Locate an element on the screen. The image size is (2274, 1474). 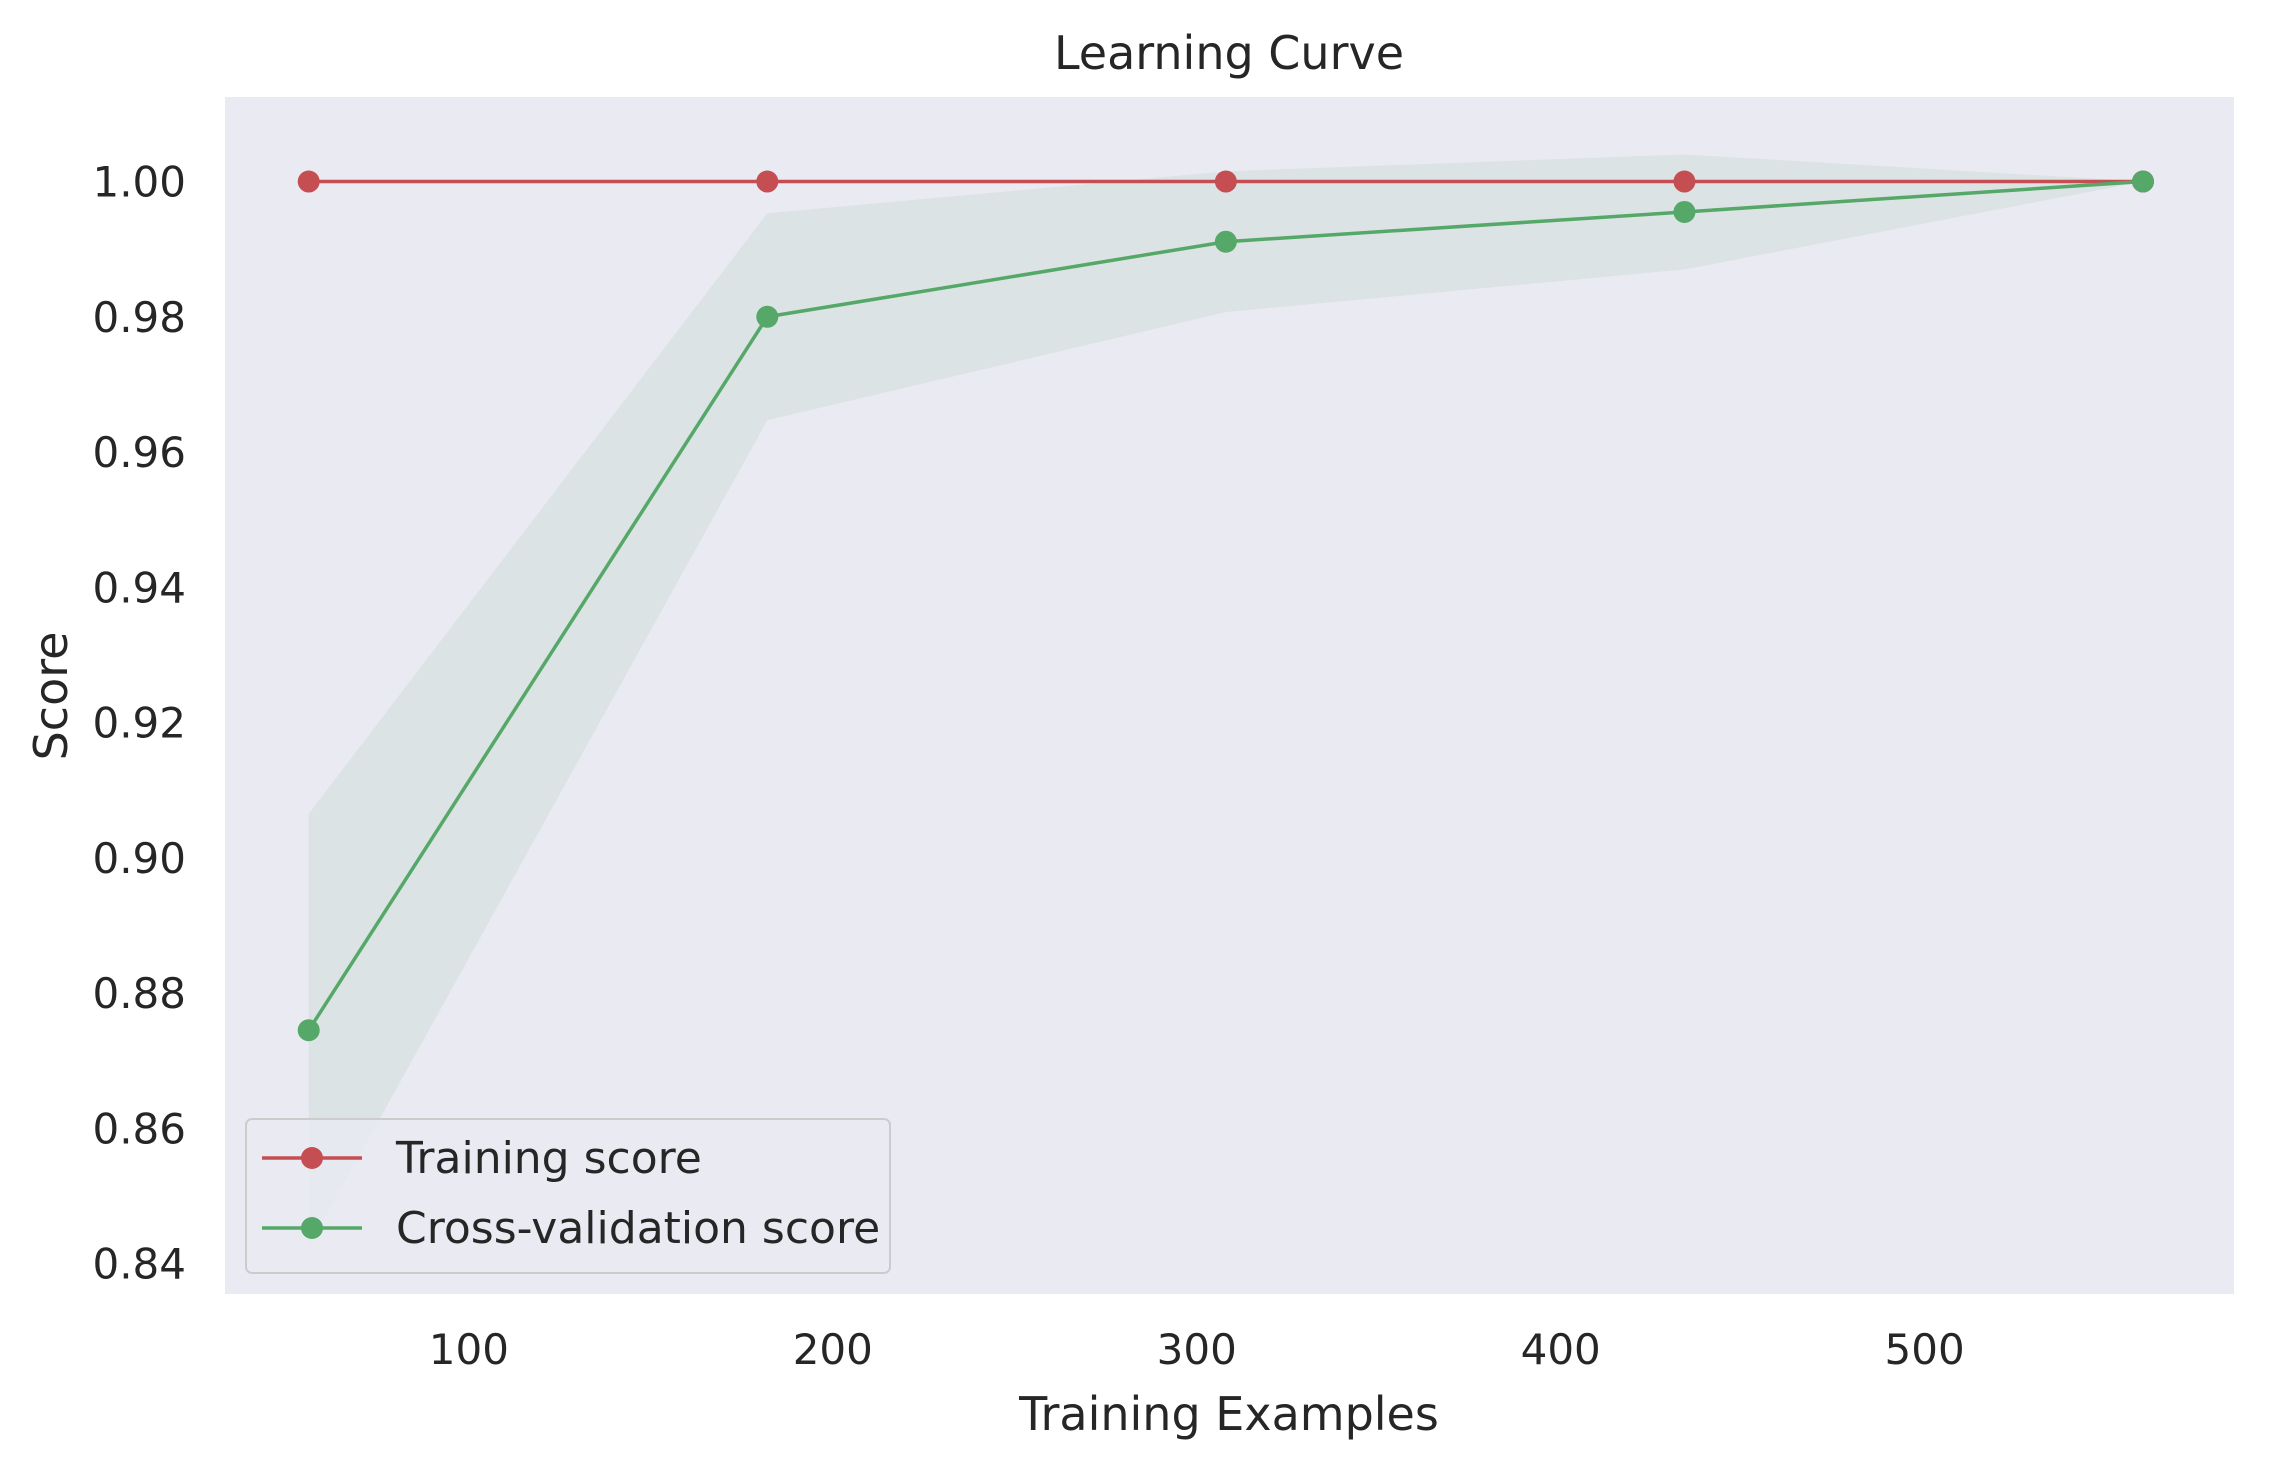
x-tick-label: 400 is located at coordinates (1561, 1349).